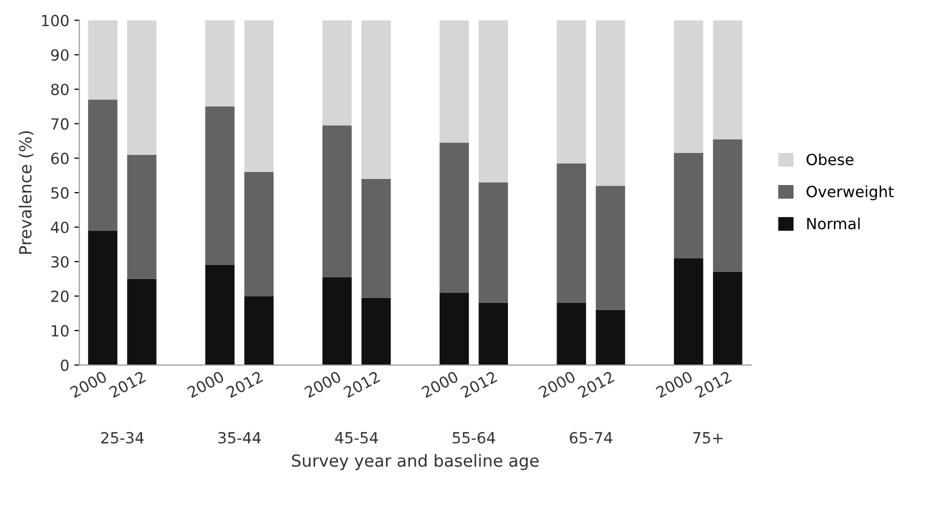 Image resolution: width=933 pixels, height=507 pixels. I want to click on y-tick-label: 0, so click(64, 366).